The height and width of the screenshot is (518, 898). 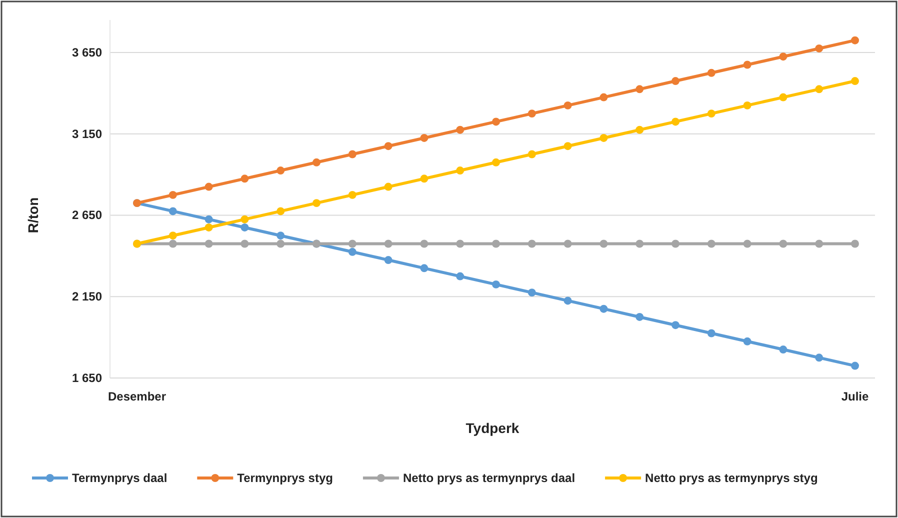 I want to click on legend-label: Netto prys as termynprys daal, so click(x=489, y=478).